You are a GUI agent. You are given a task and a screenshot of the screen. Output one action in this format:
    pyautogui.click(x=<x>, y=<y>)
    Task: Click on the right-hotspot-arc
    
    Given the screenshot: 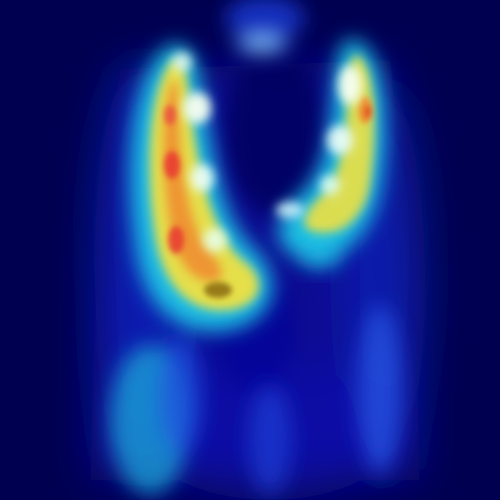 What is the action you would take?
    pyautogui.click(x=331, y=149)
    